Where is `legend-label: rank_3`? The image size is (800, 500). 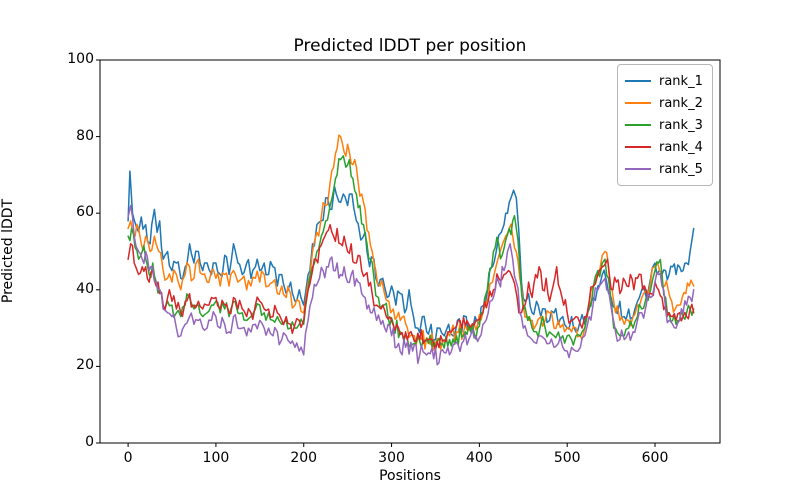
legend-label: rank_3 is located at coordinates (681, 125).